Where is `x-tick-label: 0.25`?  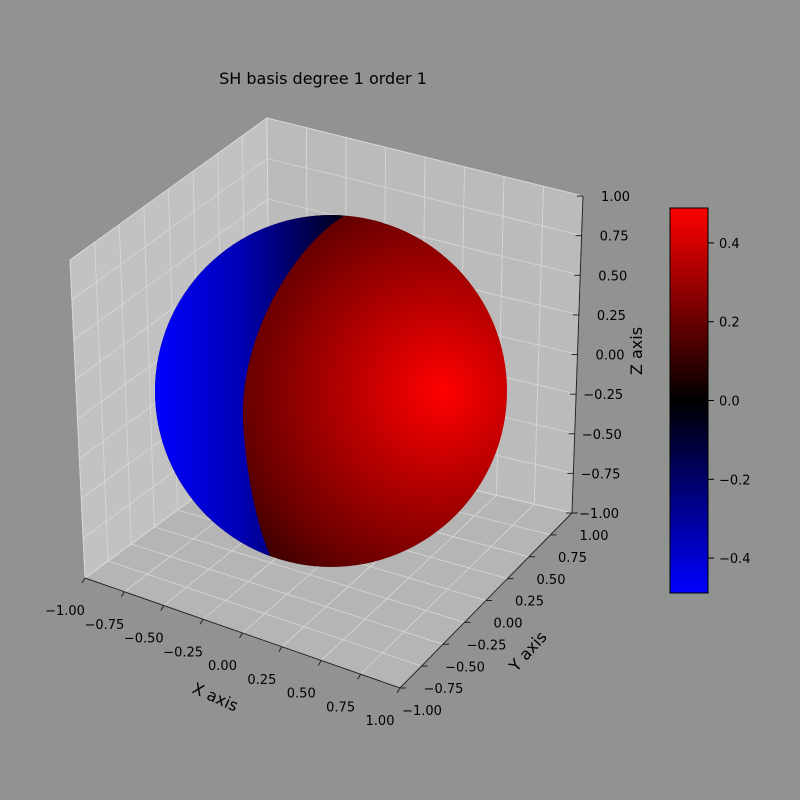 x-tick-label: 0.25 is located at coordinates (261, 680).